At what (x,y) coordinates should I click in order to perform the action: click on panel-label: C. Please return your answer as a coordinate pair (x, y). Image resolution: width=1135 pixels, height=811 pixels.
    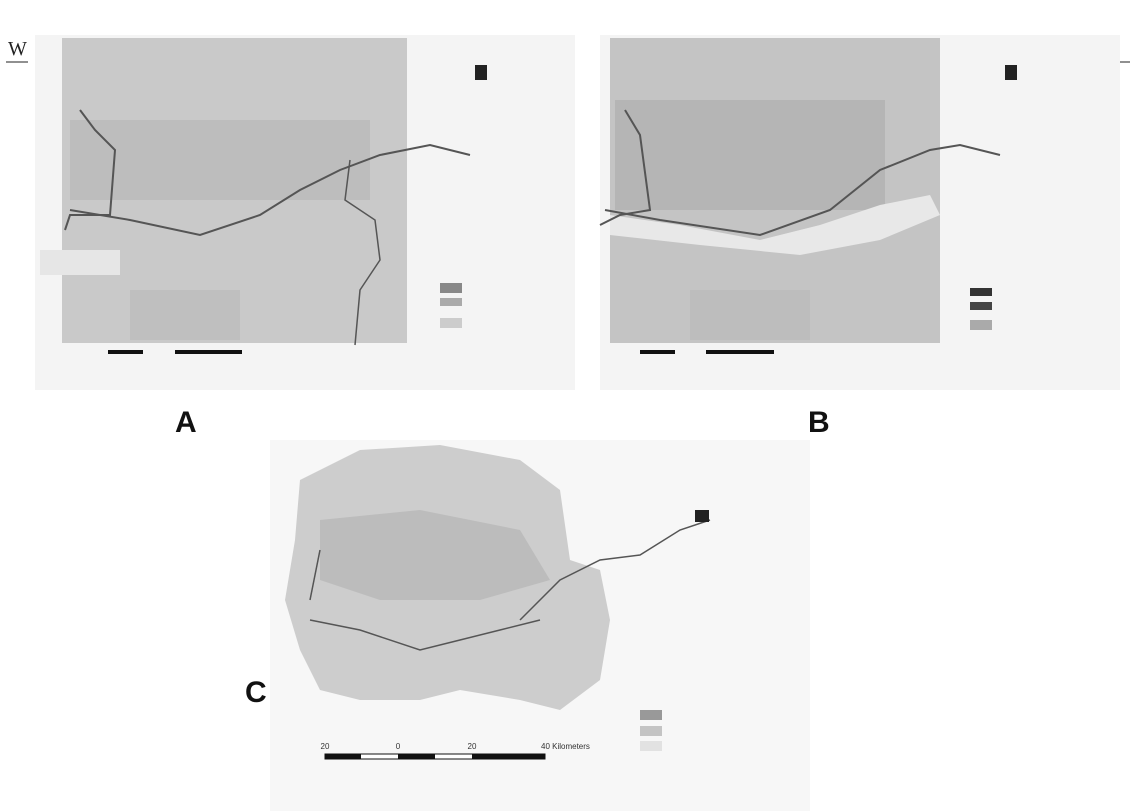
    Looking at the image, I should click on (256, 692).